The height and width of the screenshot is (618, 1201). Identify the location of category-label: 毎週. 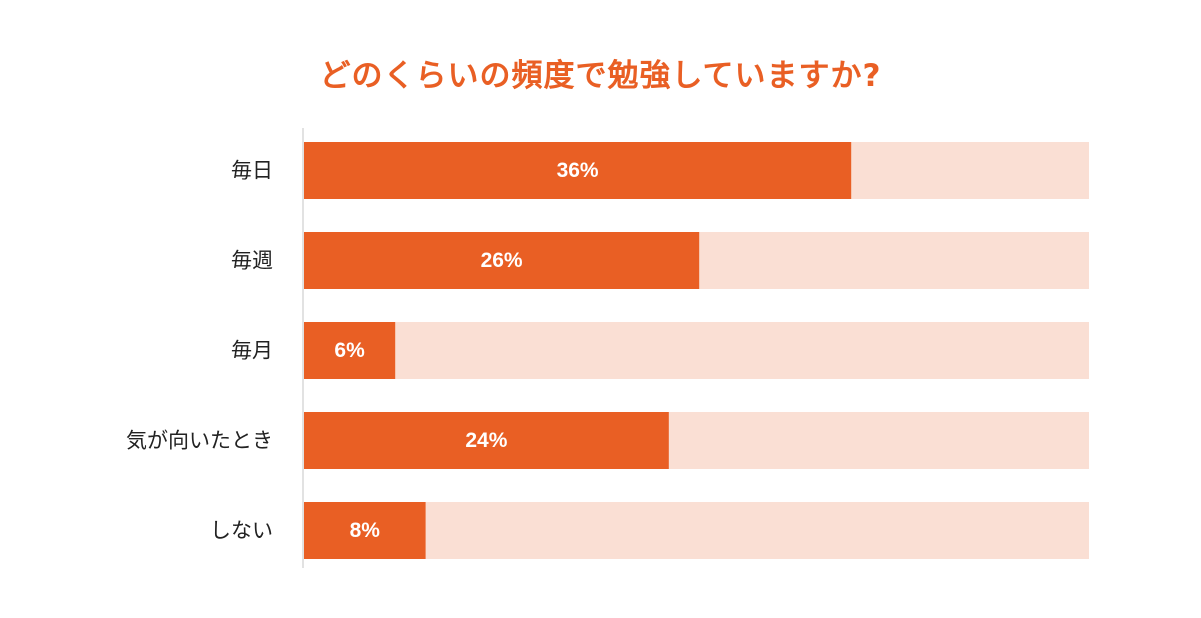
(252, 261).